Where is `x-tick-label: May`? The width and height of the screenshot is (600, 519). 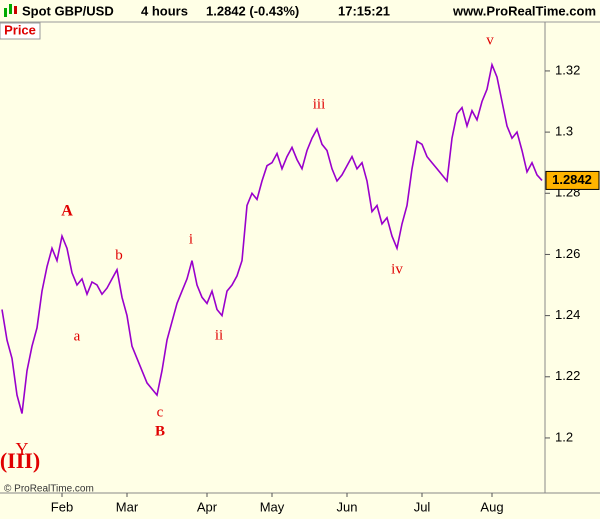 x-tick-label: May is located at coordinates (272, 506).